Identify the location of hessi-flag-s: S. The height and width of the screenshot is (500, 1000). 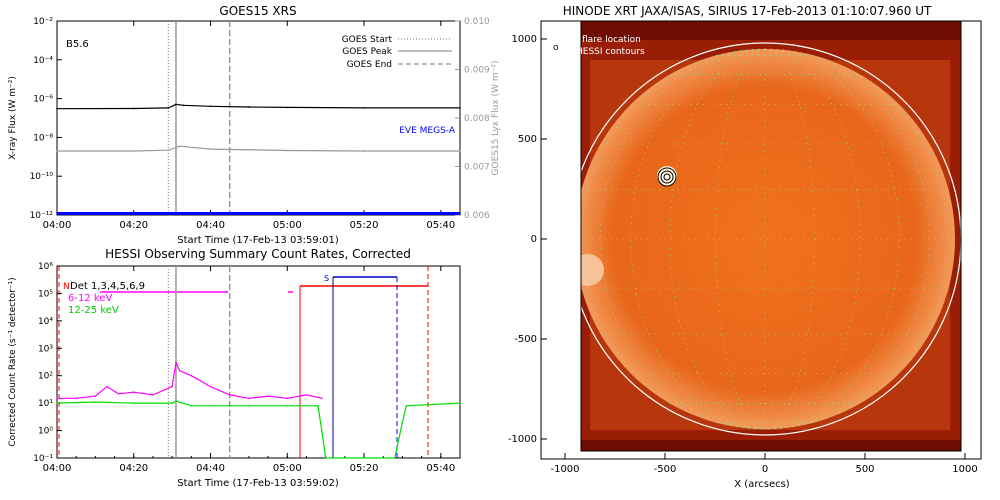
(326, 278).